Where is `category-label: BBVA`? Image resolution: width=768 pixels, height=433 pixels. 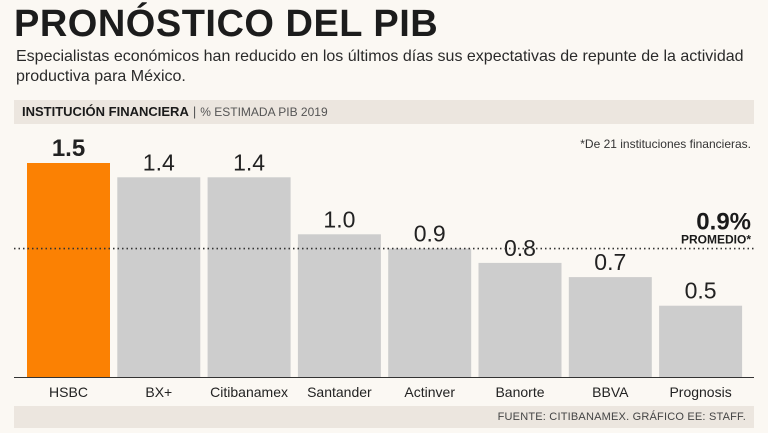 category-label: BBVA is located at coordinates (610, 392).